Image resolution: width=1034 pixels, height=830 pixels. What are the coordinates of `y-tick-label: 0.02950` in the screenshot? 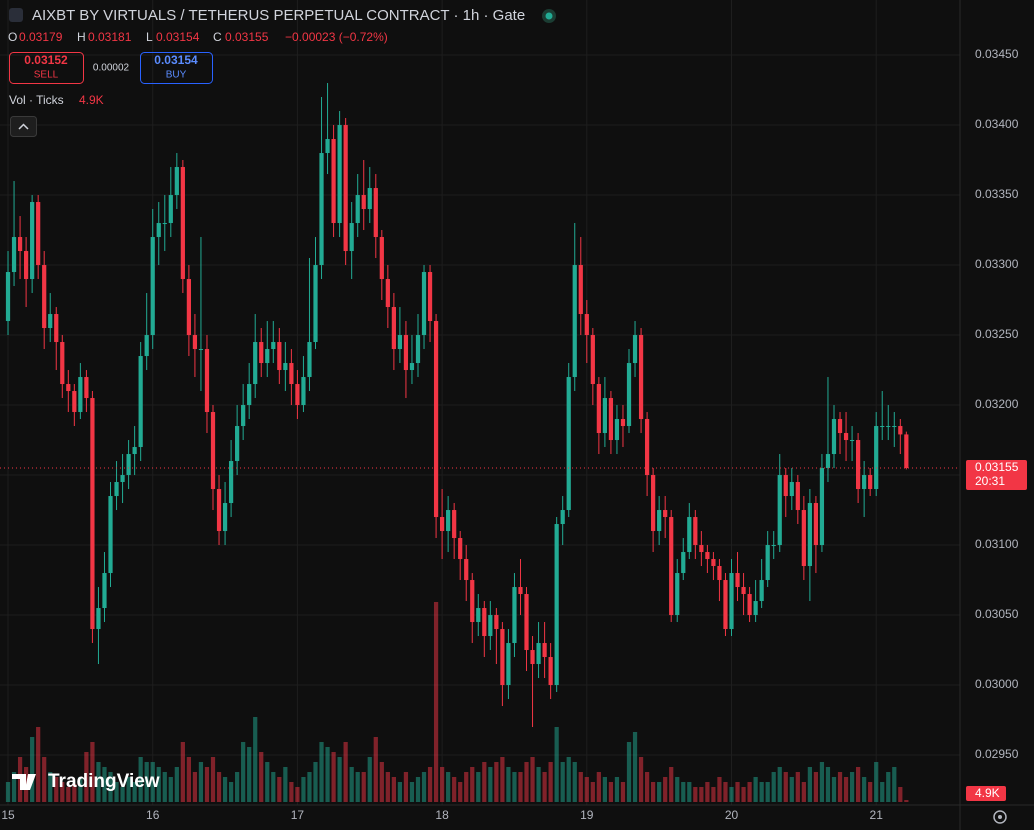 It's located at (997, 754).